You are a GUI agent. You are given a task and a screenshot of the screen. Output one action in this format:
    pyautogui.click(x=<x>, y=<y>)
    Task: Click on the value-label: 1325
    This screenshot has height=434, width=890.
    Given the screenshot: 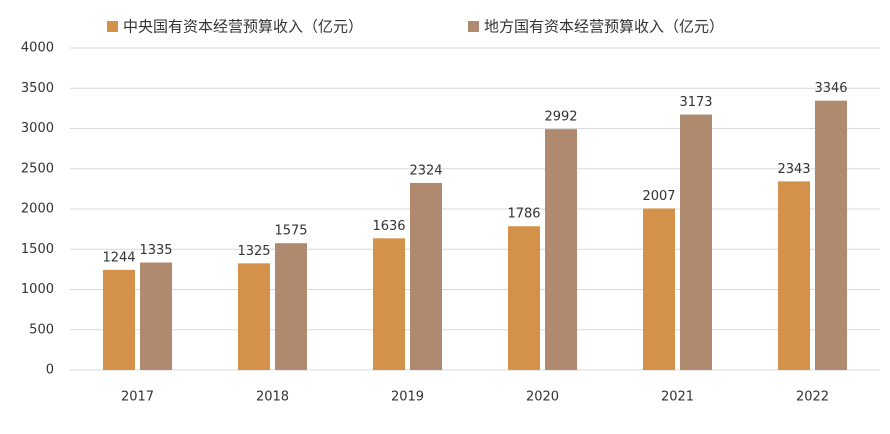 What is the action you would take?
    pyautogui.click(x=253, y=251)
    